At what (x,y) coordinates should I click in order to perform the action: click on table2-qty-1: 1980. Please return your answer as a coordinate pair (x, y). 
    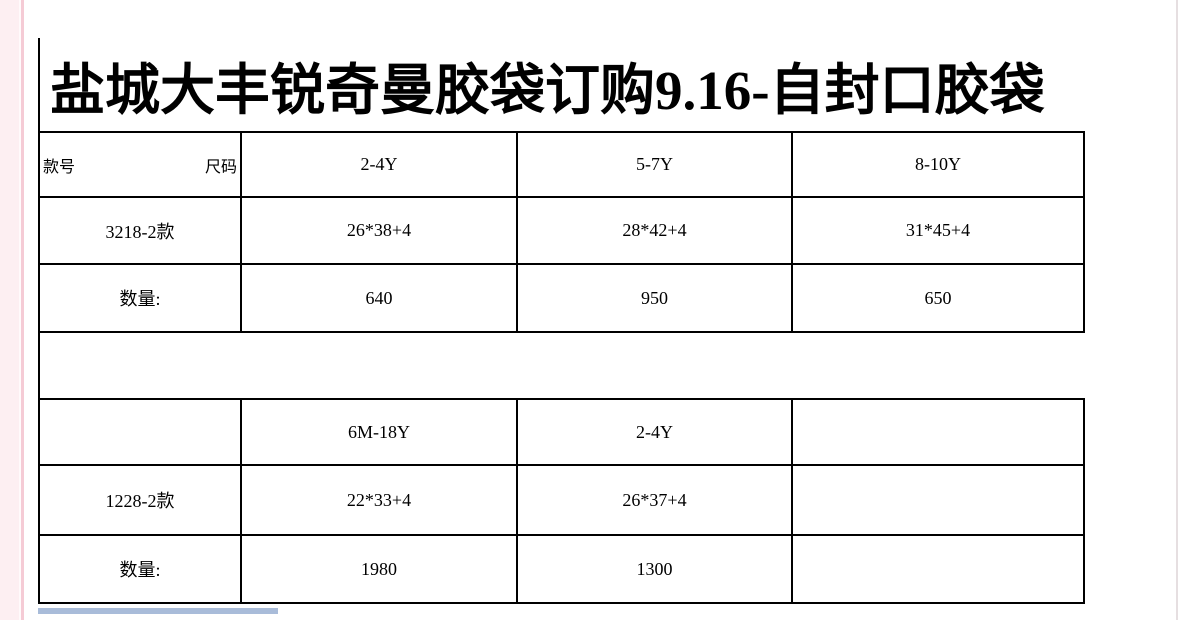
    Looking at the image, I should click on (379, 569).